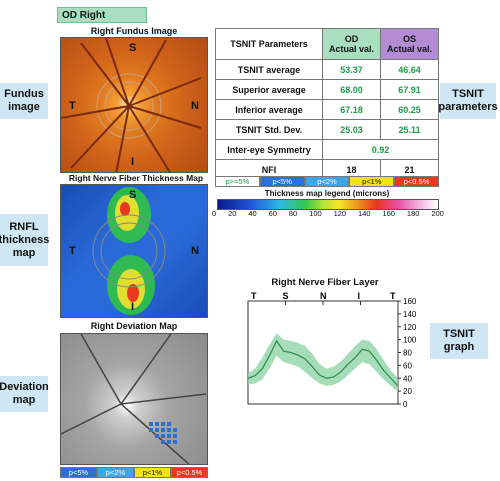 This screenshot has width=500, height=481. I want to click on deviation-legend: p<5% p<2% p<1% p<0.5%, so click(134, 472).